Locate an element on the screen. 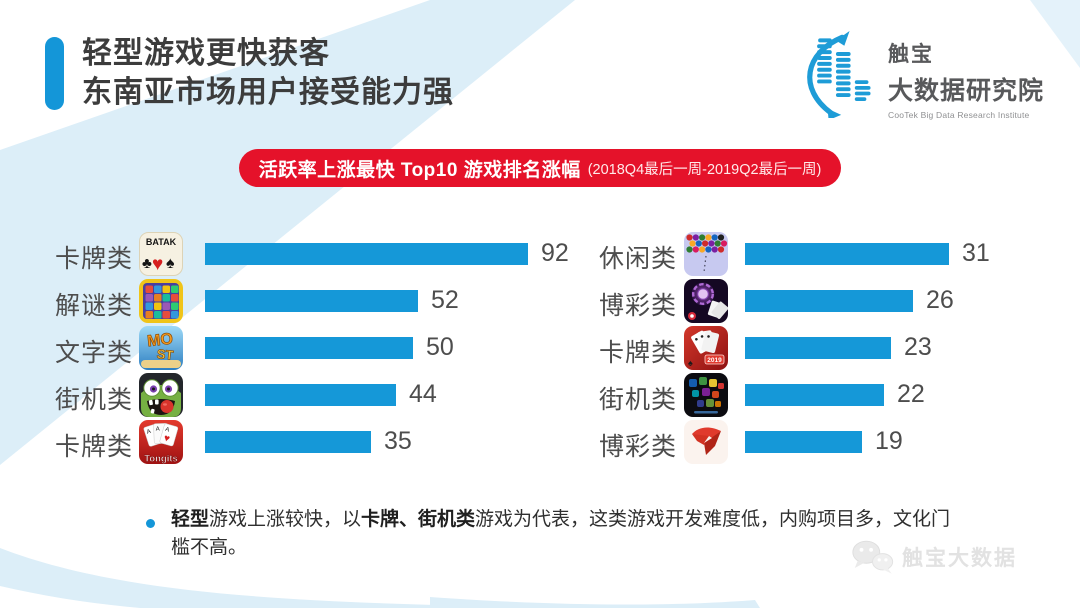 Image resolution: width=1080 pixels, height=608 pixels. category-label: 解谜类 is located at coordinates (94, 306).